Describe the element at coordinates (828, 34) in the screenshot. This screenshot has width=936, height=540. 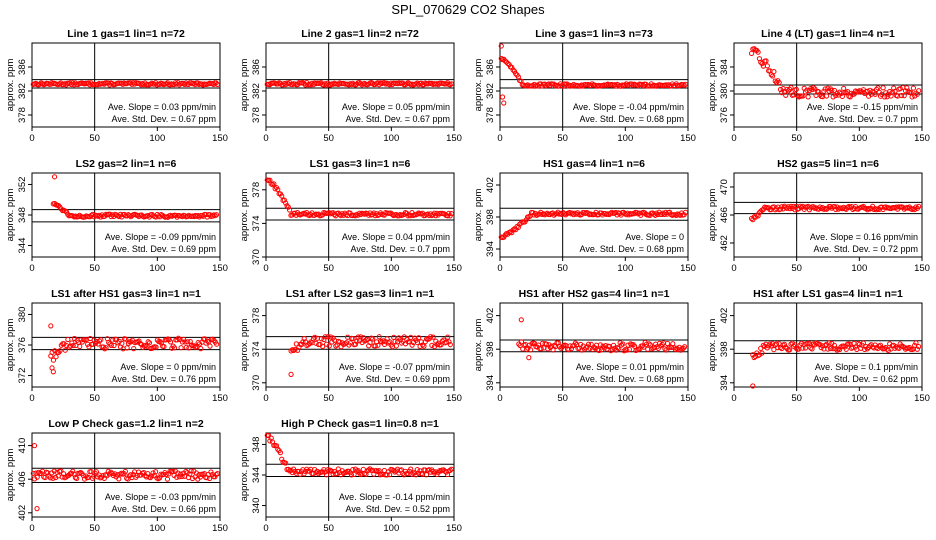
I see `panel-title: Line 4 (LT) gas=1 lin=4 n=1` at that location.